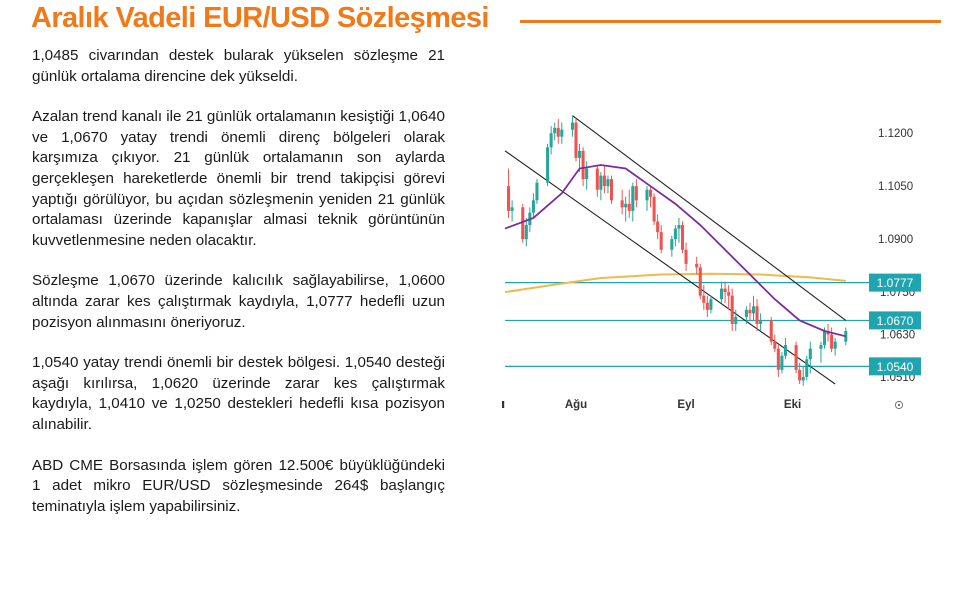  What do you see at coordinates (576, 405) in the screenshot?
I see `x-tick-label-0: Ağu` at bounding box center [576, 405].